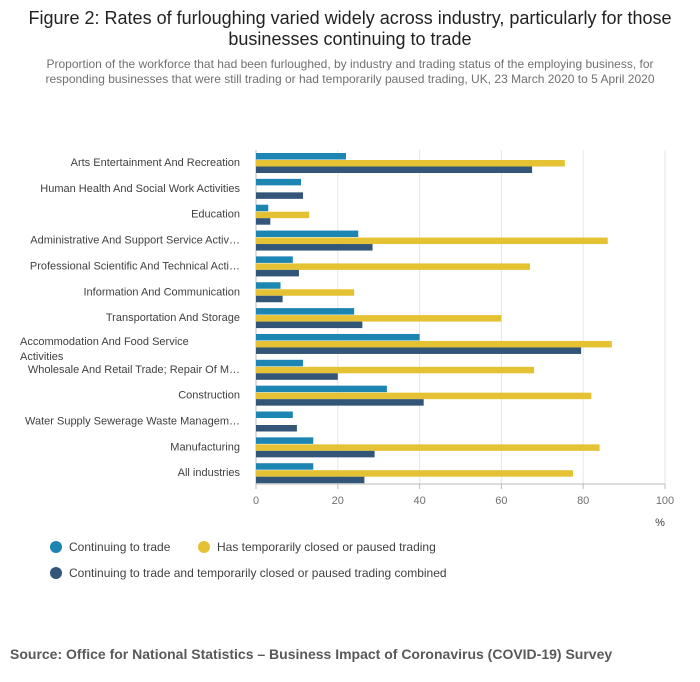 The height and width of the screenshot is (682, 700). What do you see at coordinates (326, 547) in the screenshot?
I see `legend-label-closed: Has temporarily closed or paused trading` at bounding box center [326, 547].